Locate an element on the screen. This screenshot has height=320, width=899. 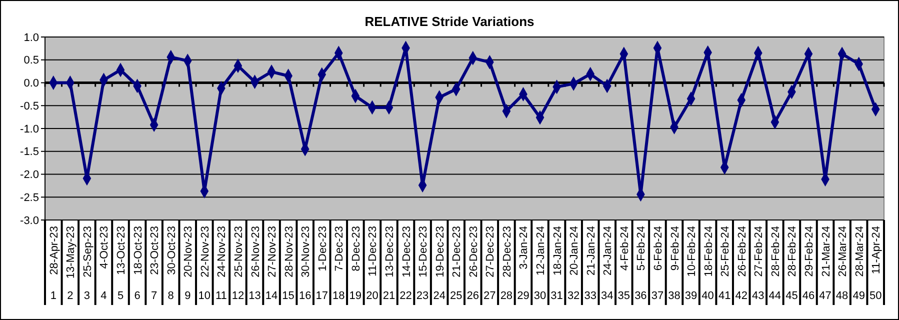
category-label: 24-Jan-24 34 is located at coordinates (607, 264).